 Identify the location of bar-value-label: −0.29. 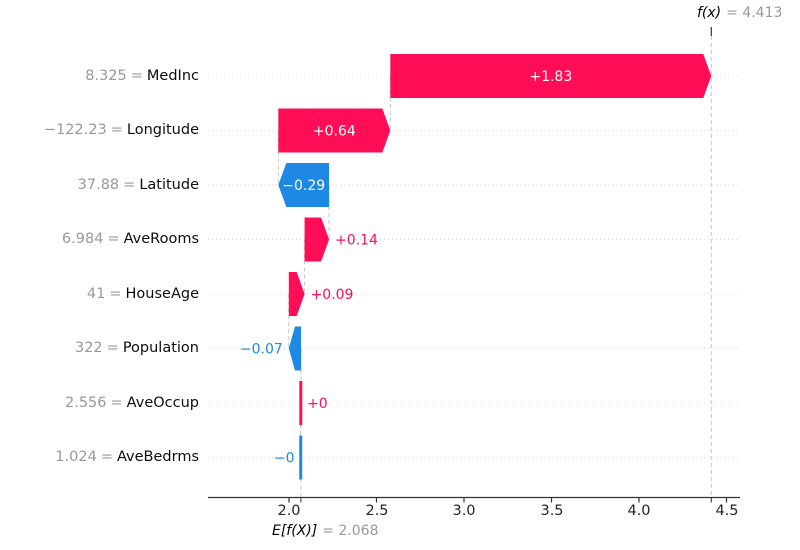
(303, 186).